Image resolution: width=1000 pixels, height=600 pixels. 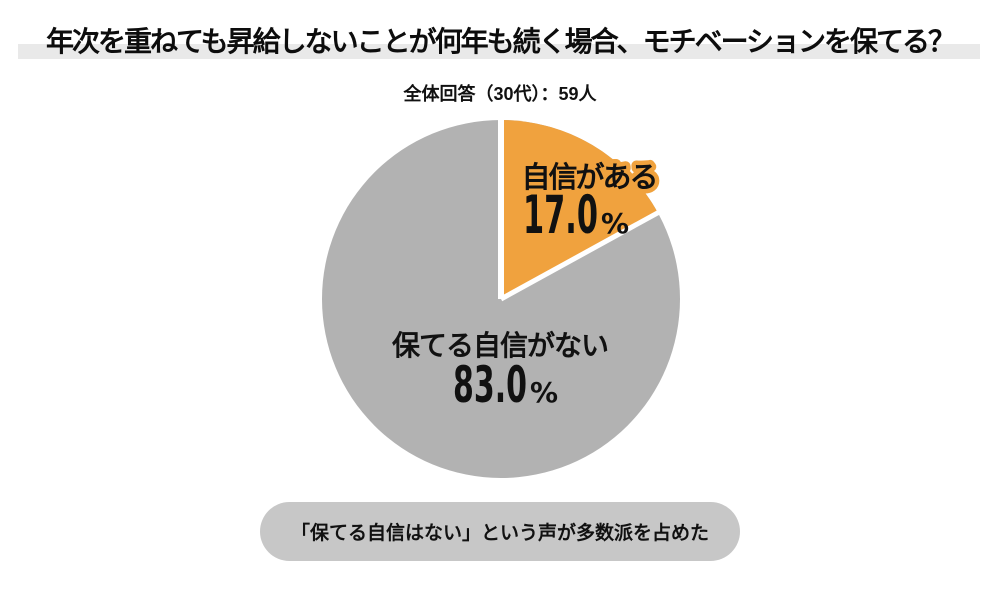 I want to click on large-slice-percent-sign: %, so click(x=544, y=392).